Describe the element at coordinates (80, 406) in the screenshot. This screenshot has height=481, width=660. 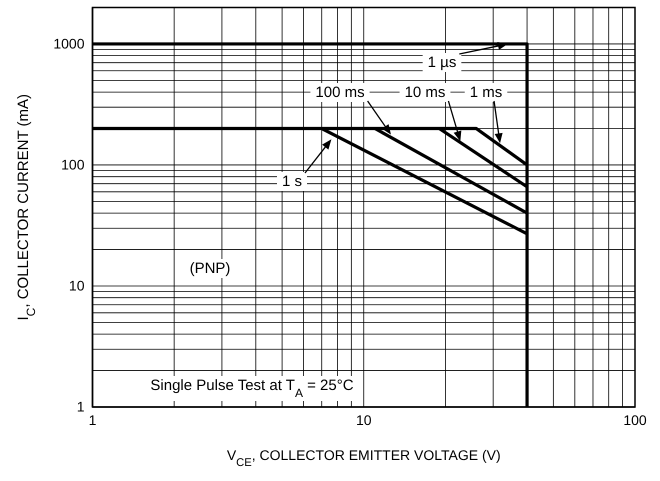
I see `y-tick-label: 1` at that location.